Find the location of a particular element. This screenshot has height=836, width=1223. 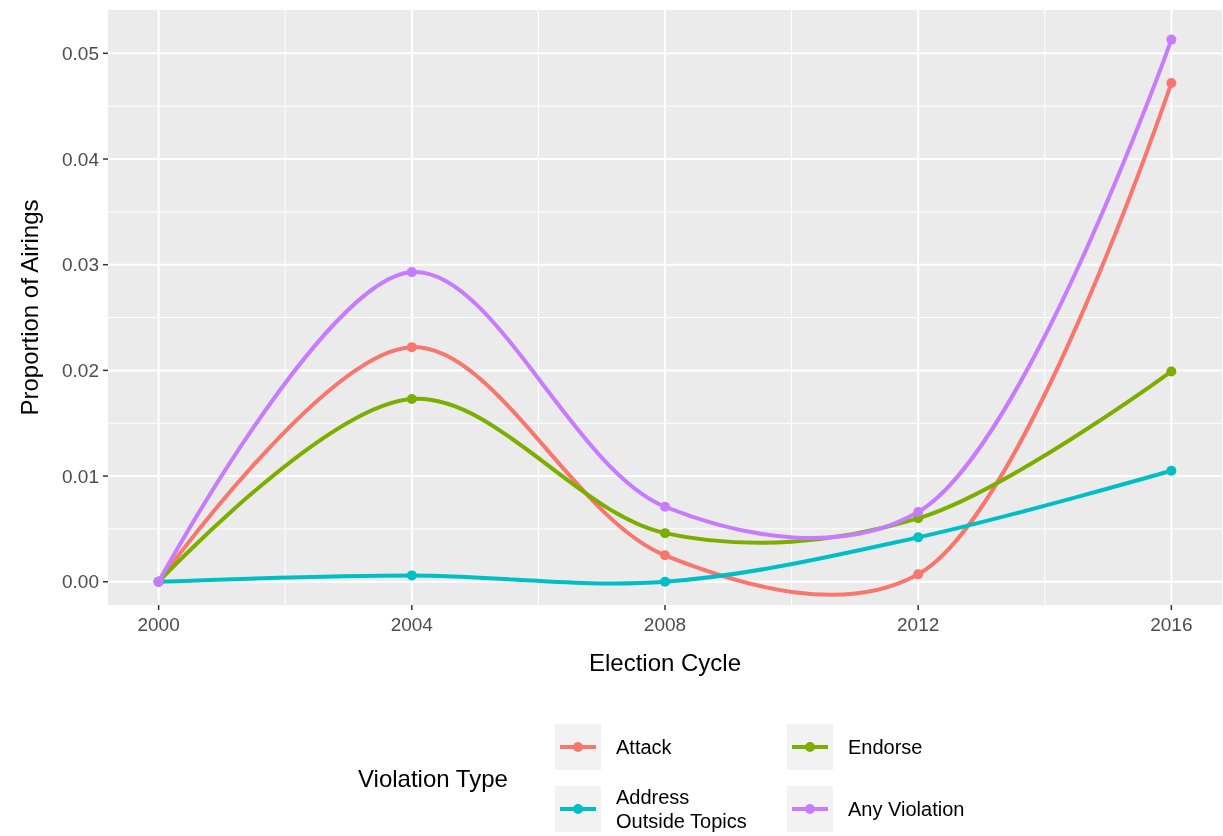

x-tick-label: 2008 is located at coordinates (665, 624).